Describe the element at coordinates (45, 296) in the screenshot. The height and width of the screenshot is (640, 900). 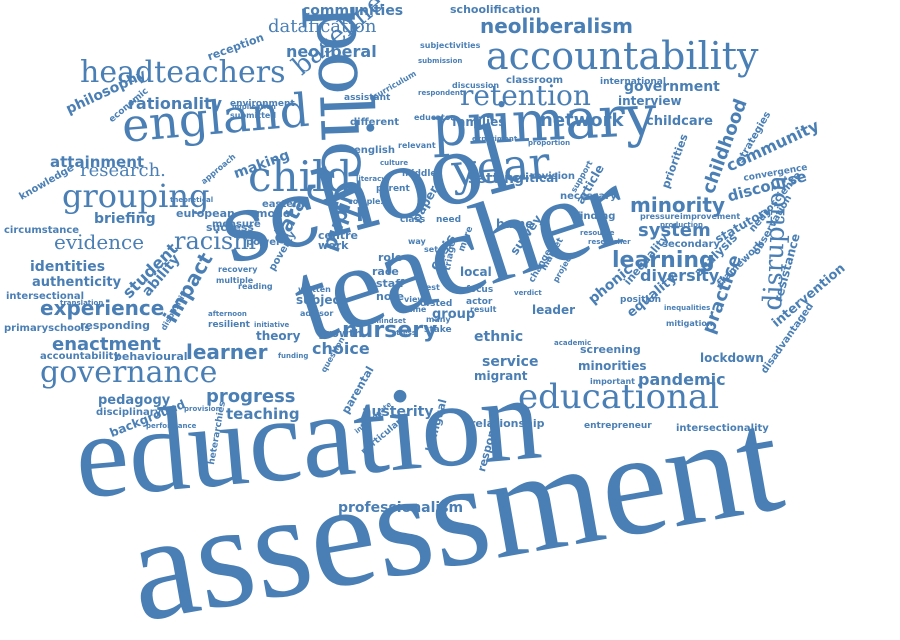
I see `word-intersectional: intersectional` at that location.